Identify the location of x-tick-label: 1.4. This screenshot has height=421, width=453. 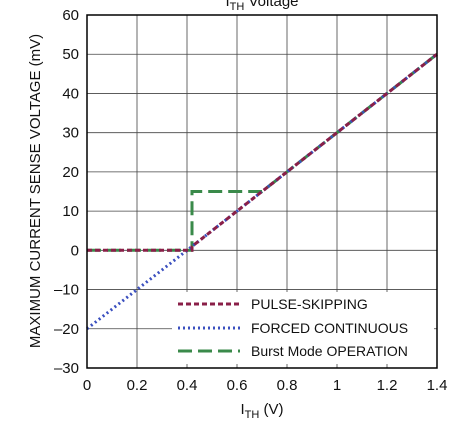
(437, 385).